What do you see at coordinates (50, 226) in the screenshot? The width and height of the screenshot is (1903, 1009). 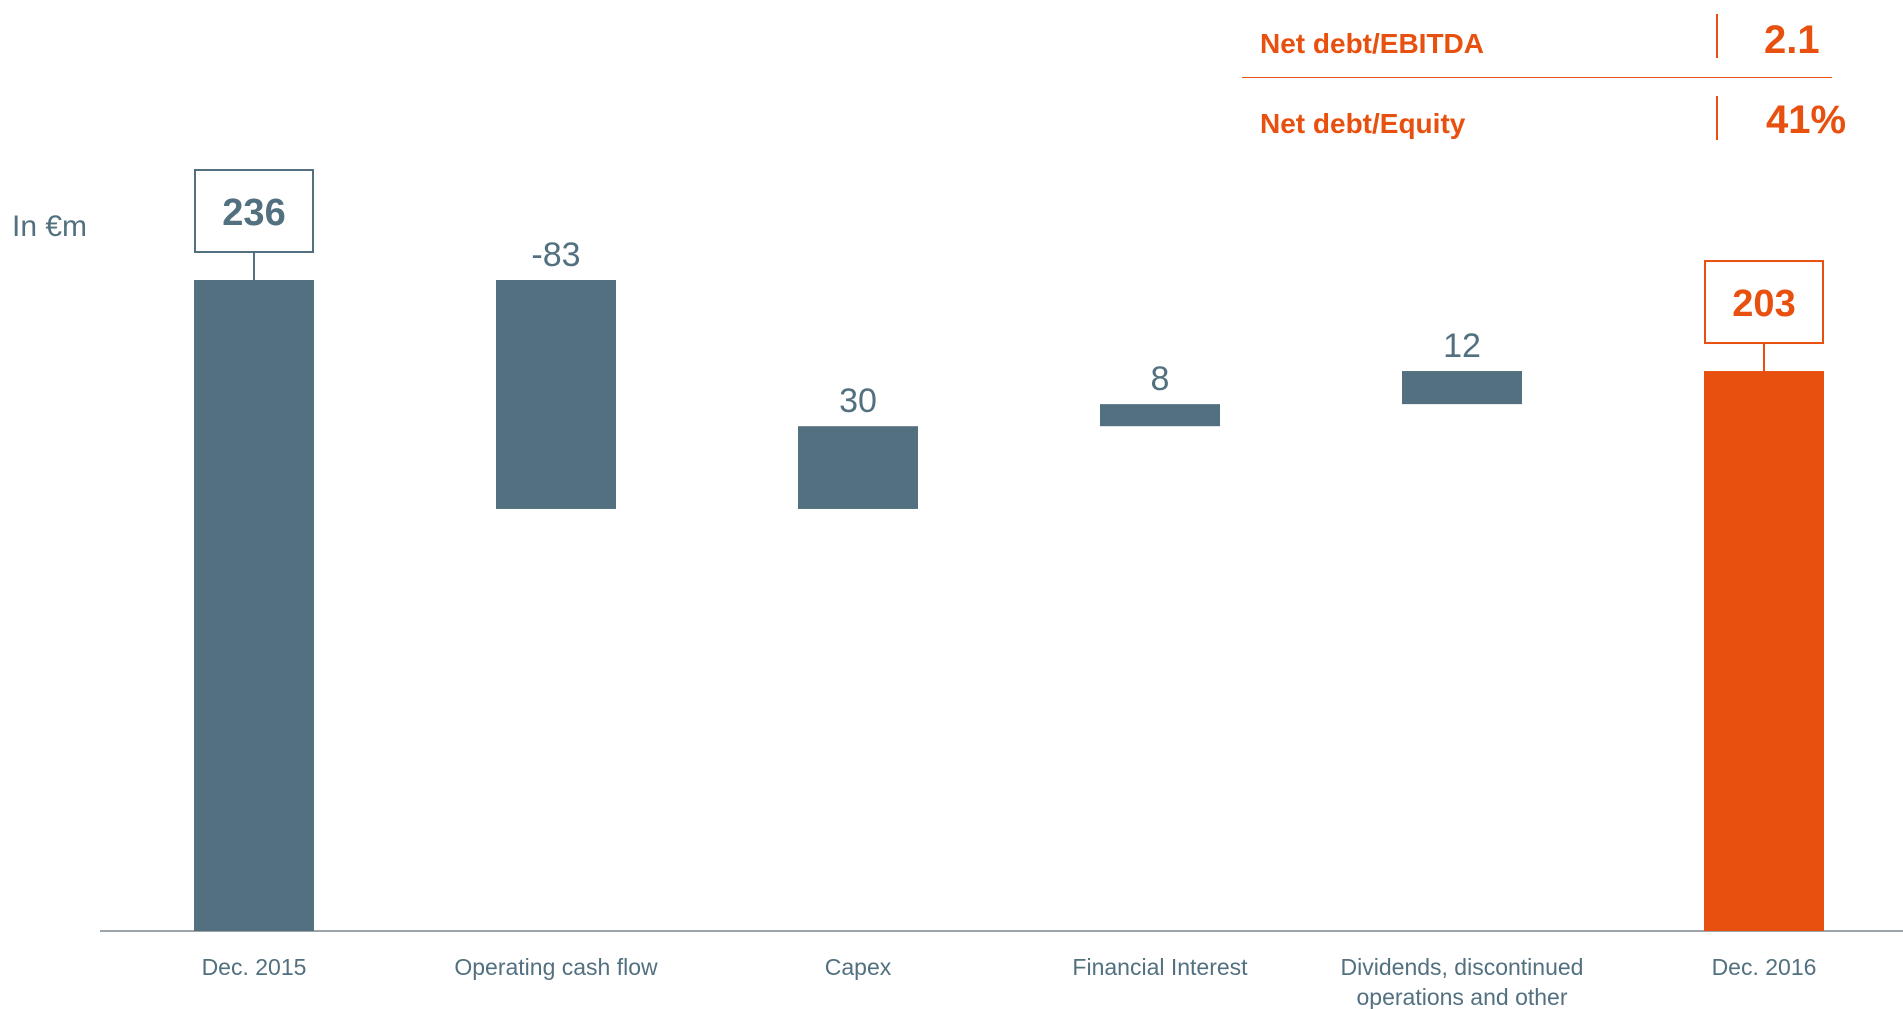 I see `unit-label: In €m` at bounding box center [50, 226].